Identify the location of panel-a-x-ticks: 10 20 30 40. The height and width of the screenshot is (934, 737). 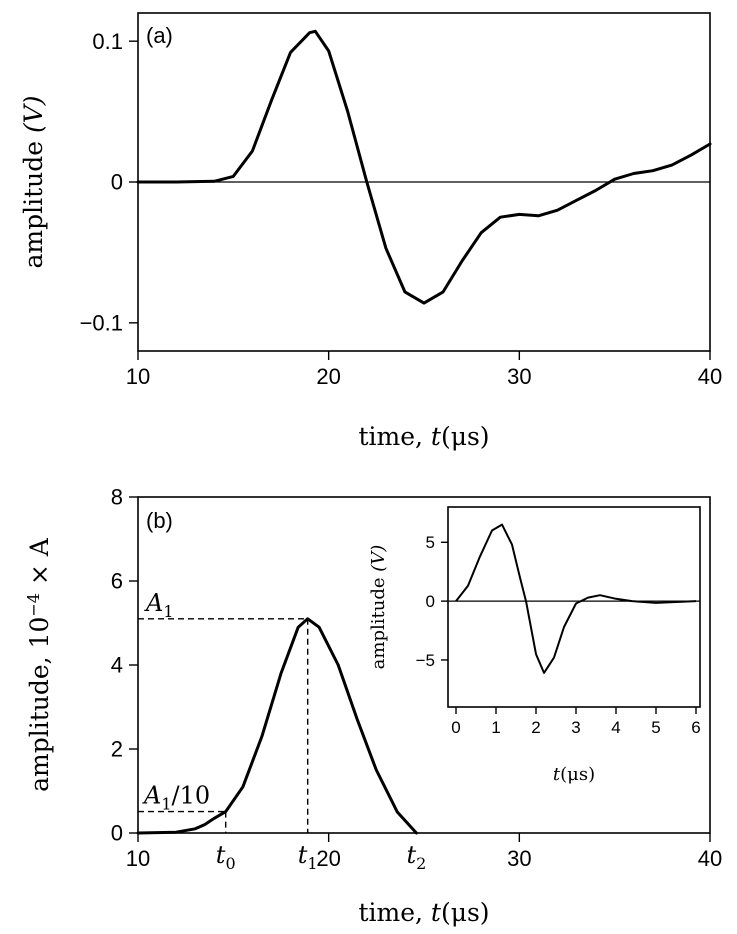
(424, 370).